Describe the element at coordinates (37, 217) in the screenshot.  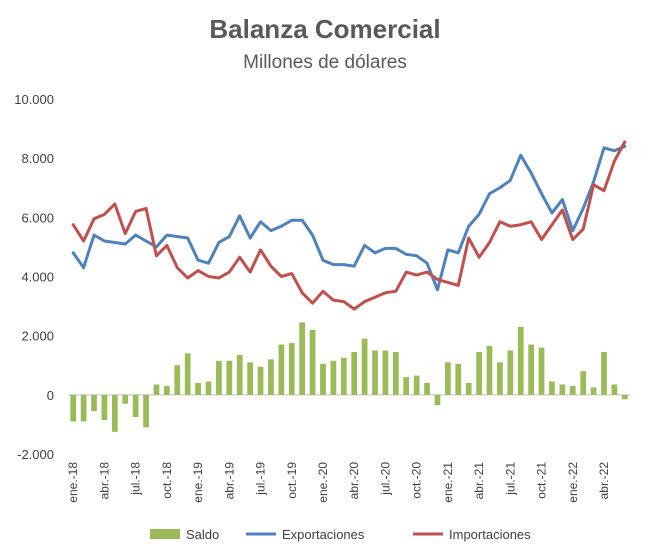
I see `y-tick-label: 6.000` at that location.